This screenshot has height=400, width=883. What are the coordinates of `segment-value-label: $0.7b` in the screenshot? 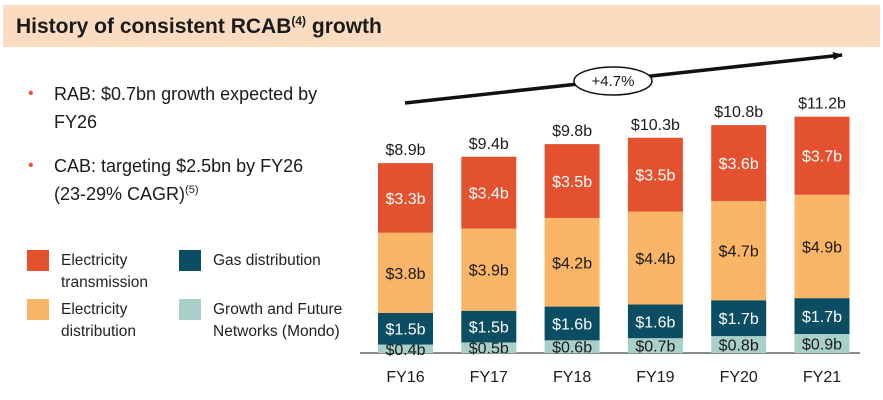 It's located at (655, 347).